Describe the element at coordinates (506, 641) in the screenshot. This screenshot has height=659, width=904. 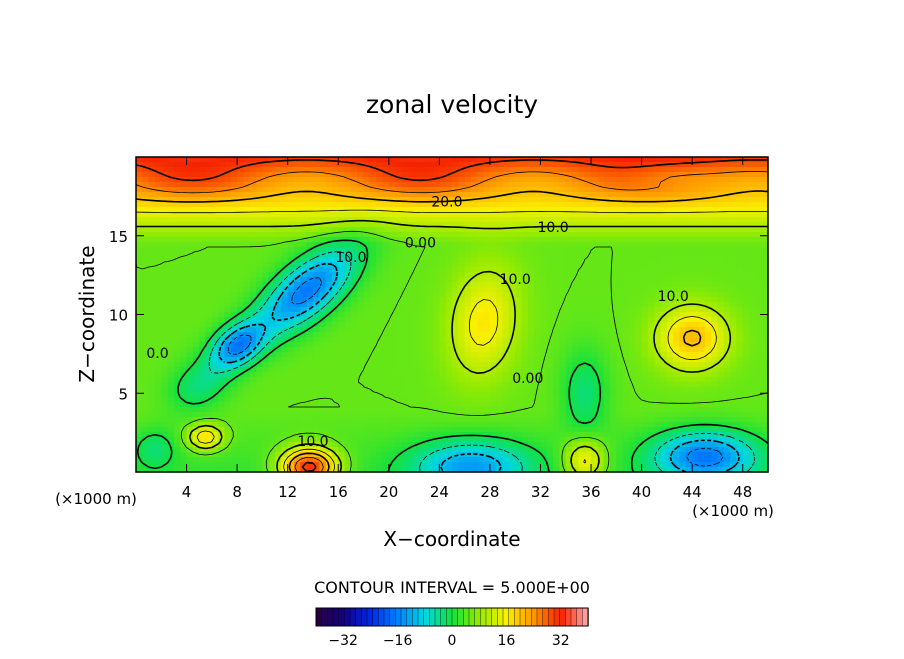
I see `colorbar-tick-label: 16` at that location.